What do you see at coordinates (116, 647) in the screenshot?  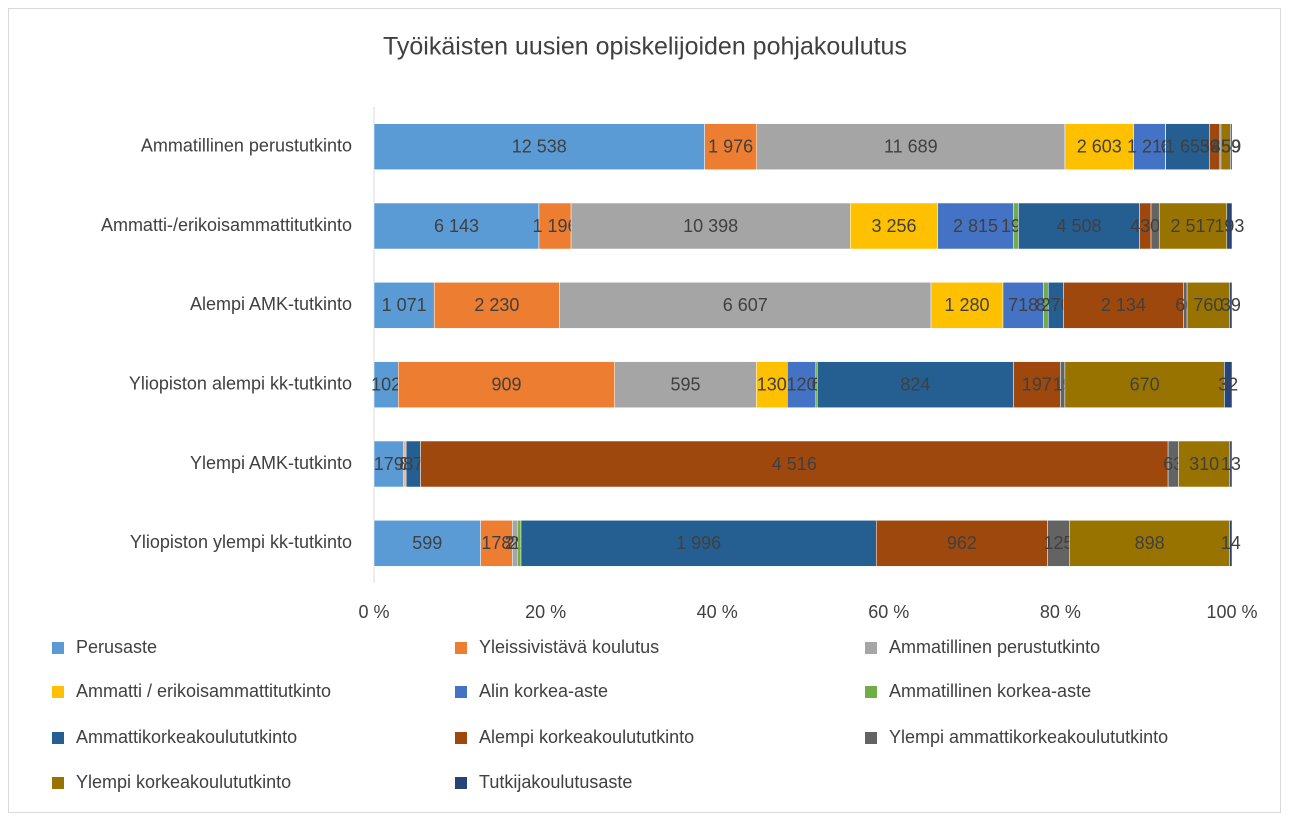 I see `legend-label: Perusaste` at bounding box center [116, 647].